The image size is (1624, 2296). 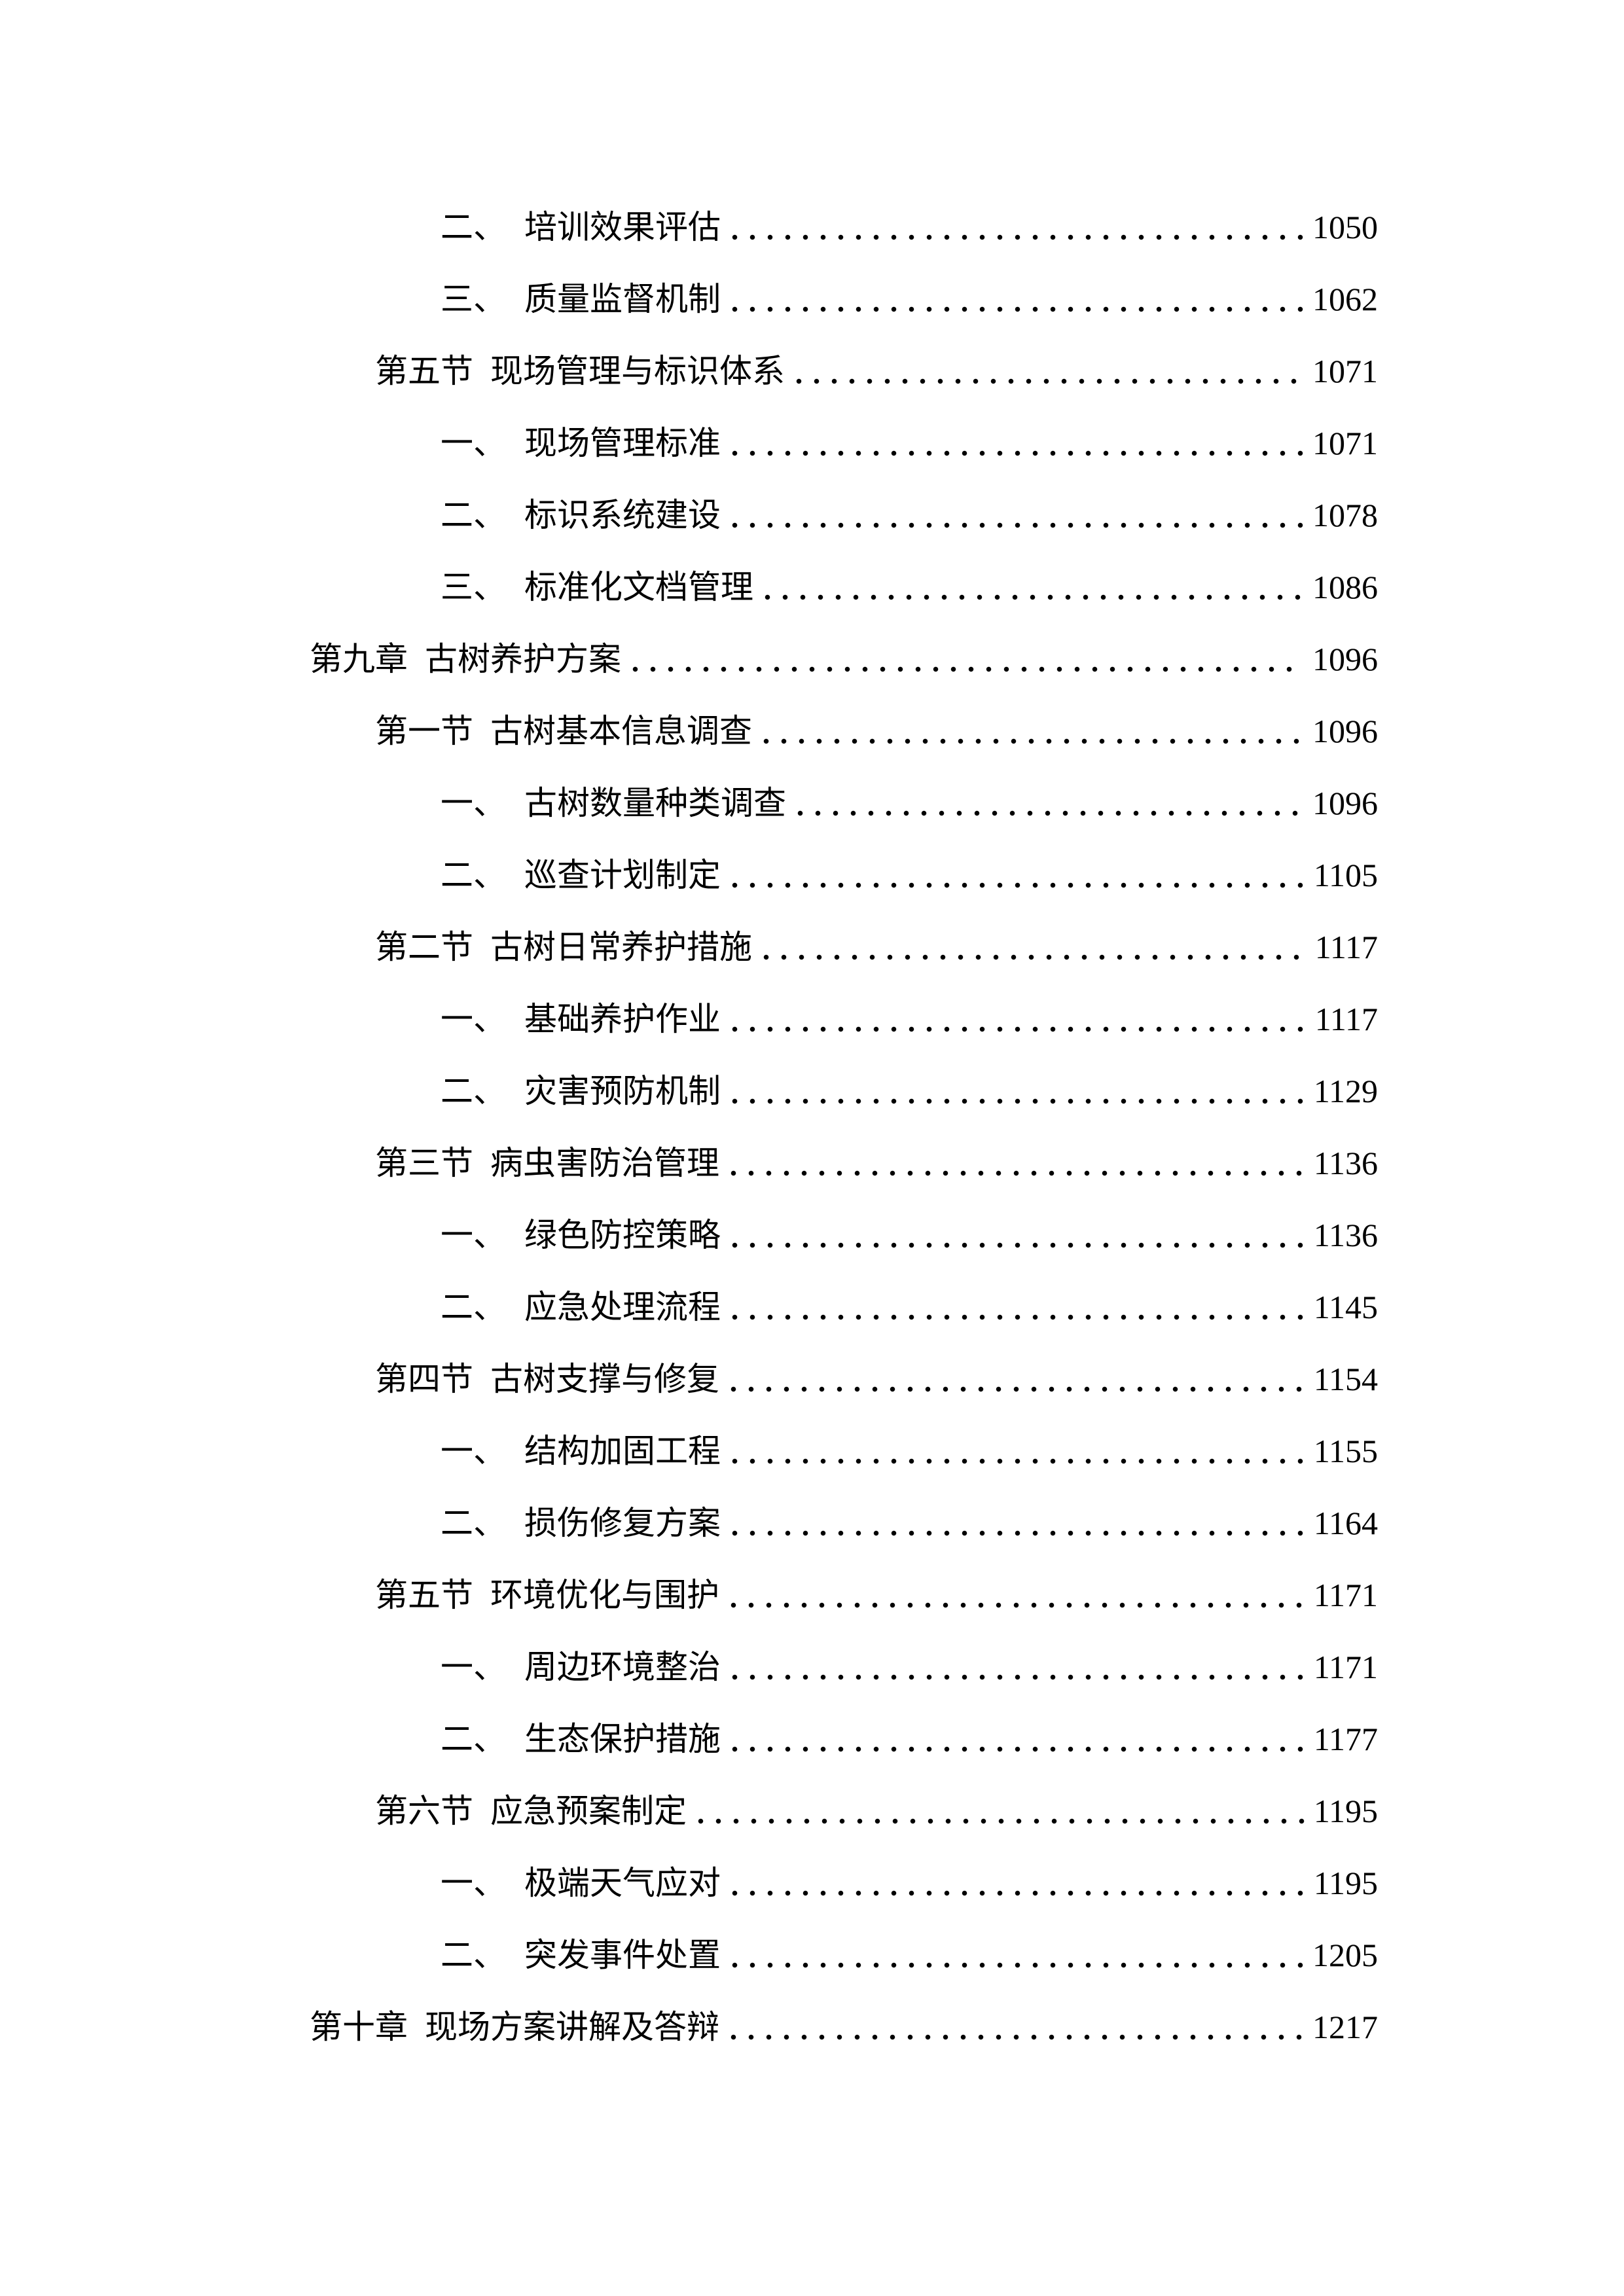 What do you see at coordinates (1345, 1595) in the screenshot?
I see `toc-entry-page-number: 1171` at bounding box center [1345, 1595].